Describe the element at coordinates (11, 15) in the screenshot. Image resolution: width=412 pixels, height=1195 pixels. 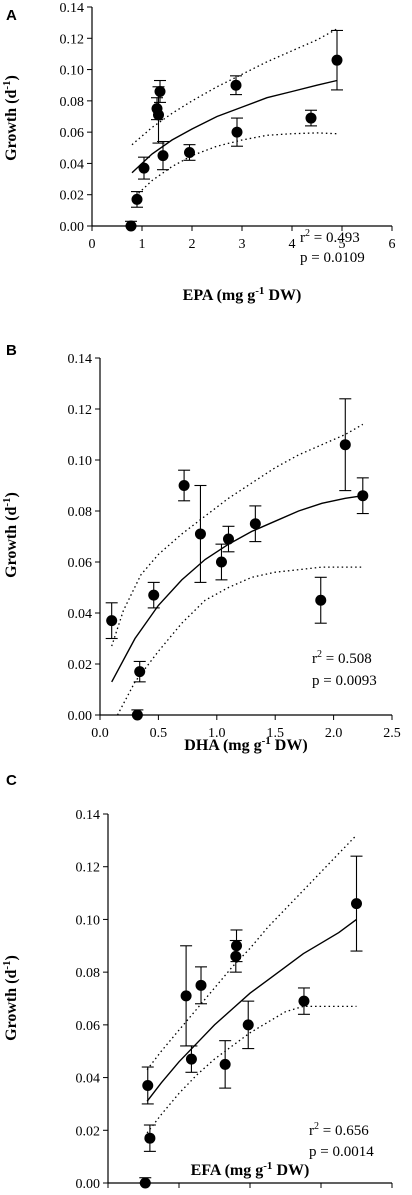
I see `panel-letter: A` at that location.